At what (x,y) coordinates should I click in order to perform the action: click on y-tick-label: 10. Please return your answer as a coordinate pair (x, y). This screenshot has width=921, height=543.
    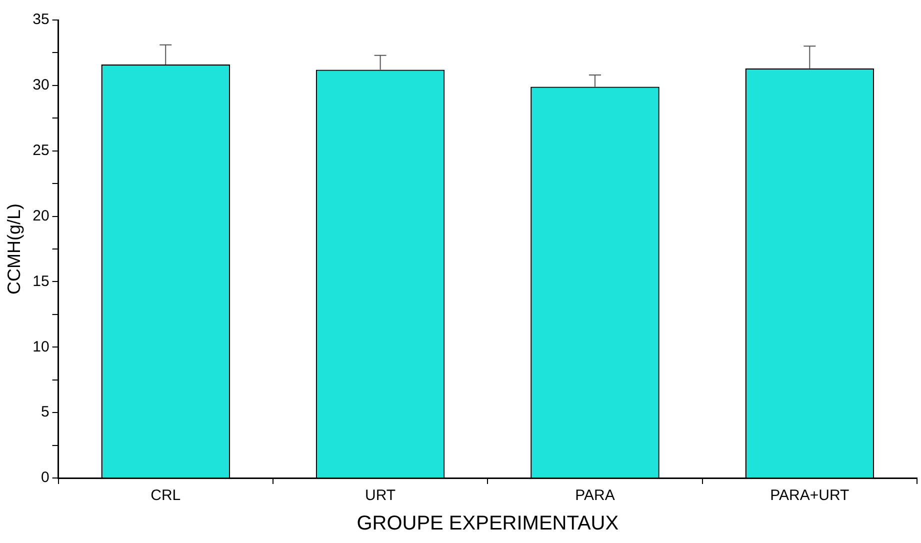
    Looking at the image, I should click on (41, 347).